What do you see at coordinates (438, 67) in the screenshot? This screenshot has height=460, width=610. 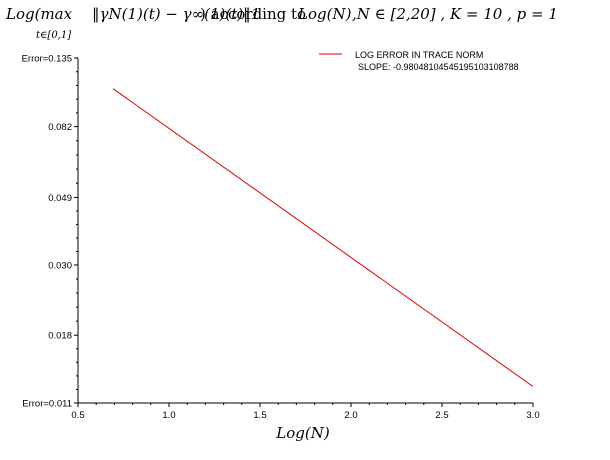 I see `legend-slope: SLOPE: -0.98048104545195103108788` at bounding box center [438, 67].